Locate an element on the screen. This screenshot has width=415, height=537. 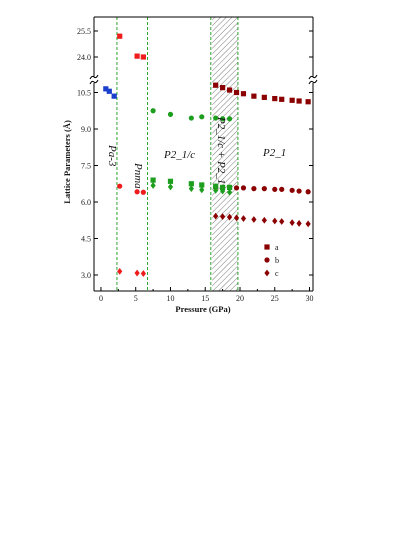
legend-markers is located at coordinates (267, 260).